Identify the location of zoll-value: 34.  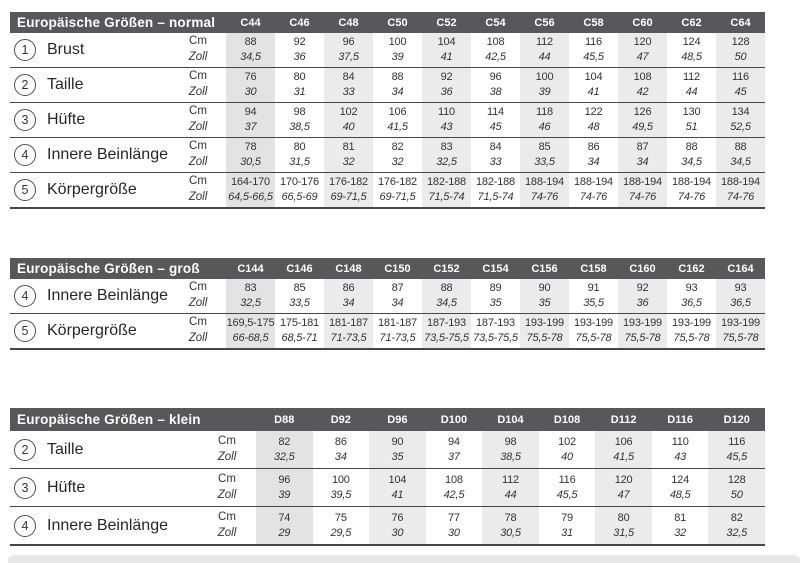
(642, 162).